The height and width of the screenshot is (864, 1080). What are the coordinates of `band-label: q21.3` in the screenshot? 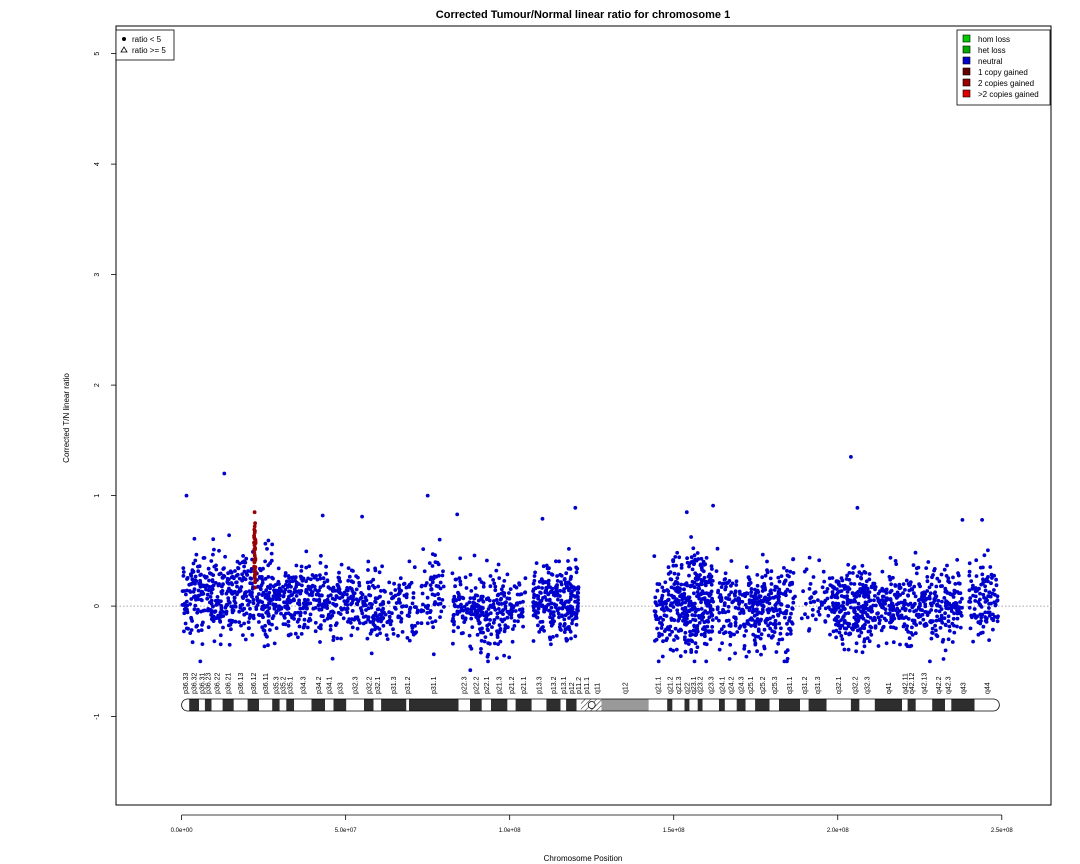 It's located at (679, 685).